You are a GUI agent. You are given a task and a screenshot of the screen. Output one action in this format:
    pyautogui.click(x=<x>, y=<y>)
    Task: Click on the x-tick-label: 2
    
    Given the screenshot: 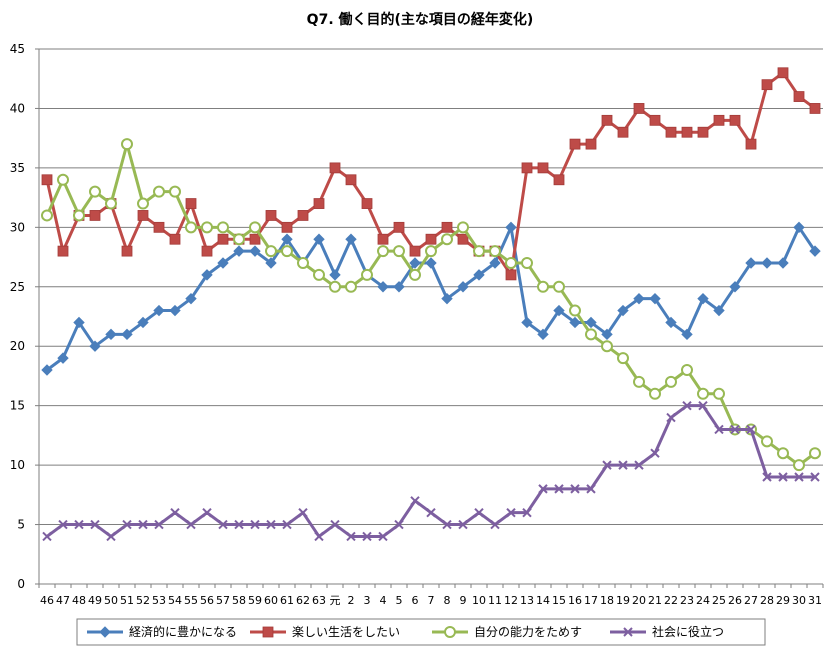 What is the action you would take?
    pyautogui.click(x=351, y=600)
    